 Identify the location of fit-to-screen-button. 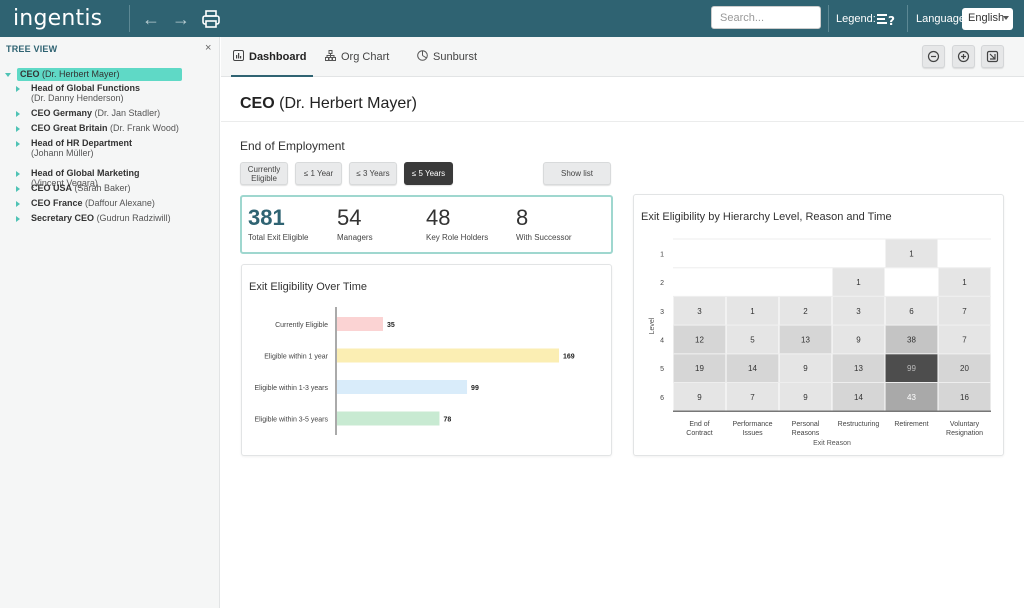
(992, 56).